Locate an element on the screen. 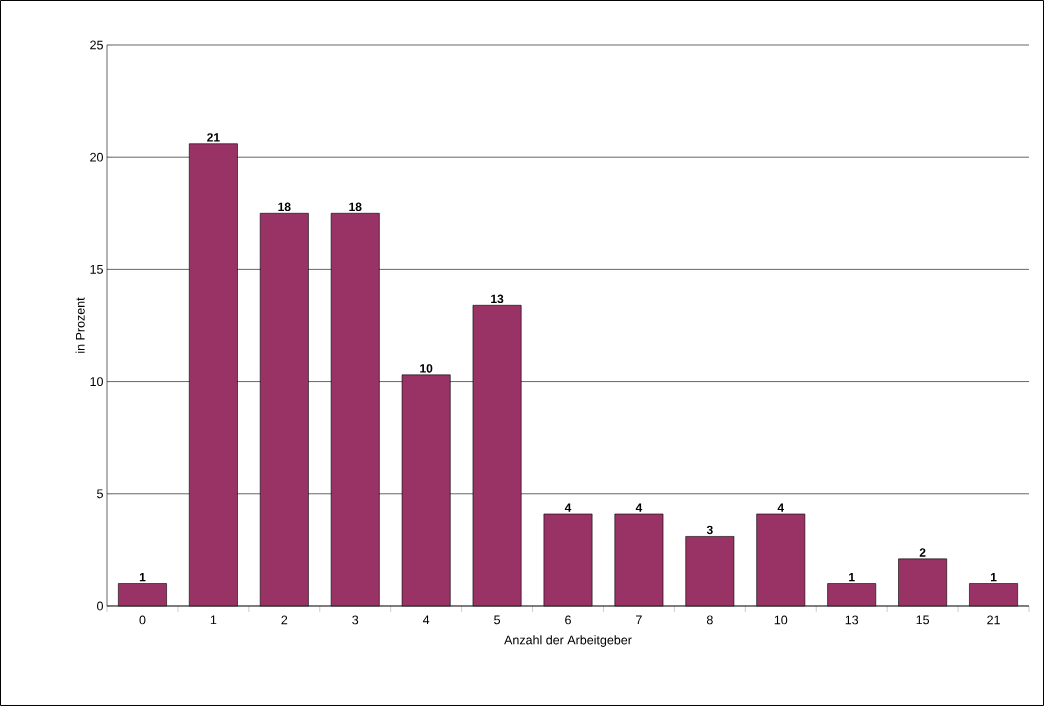 This screenshot has height=706, width=1044. data-label: 2 is located at coordinates (922, 552).